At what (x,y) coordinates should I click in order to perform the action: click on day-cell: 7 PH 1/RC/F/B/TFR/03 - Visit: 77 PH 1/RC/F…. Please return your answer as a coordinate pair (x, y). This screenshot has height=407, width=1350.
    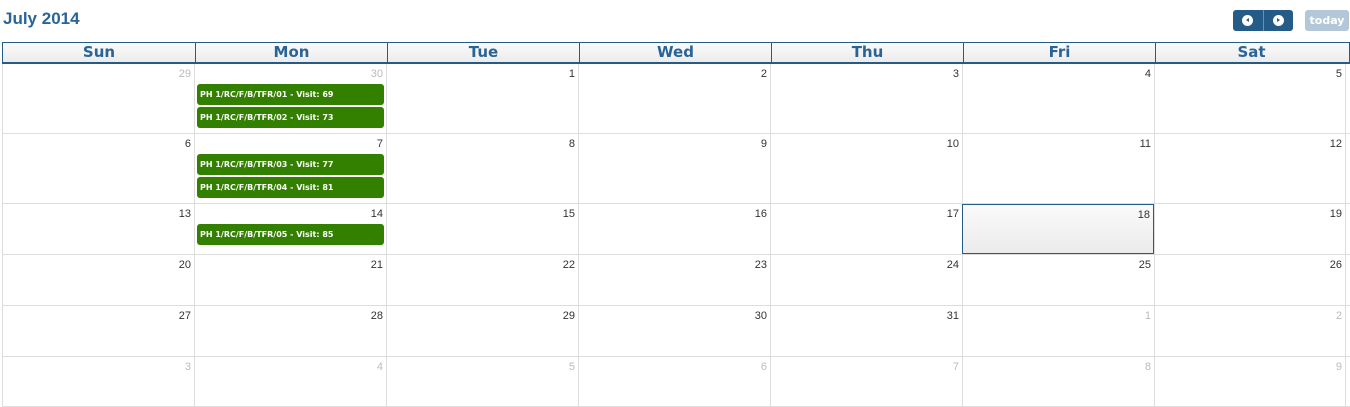
    Looking at the image, I should click on (290, 168).